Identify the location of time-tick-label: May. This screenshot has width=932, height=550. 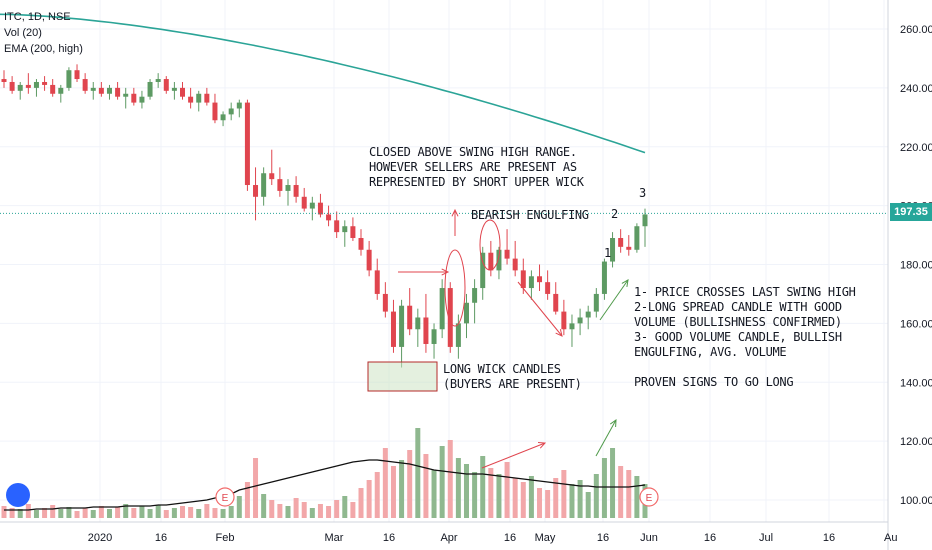
(545, 538).